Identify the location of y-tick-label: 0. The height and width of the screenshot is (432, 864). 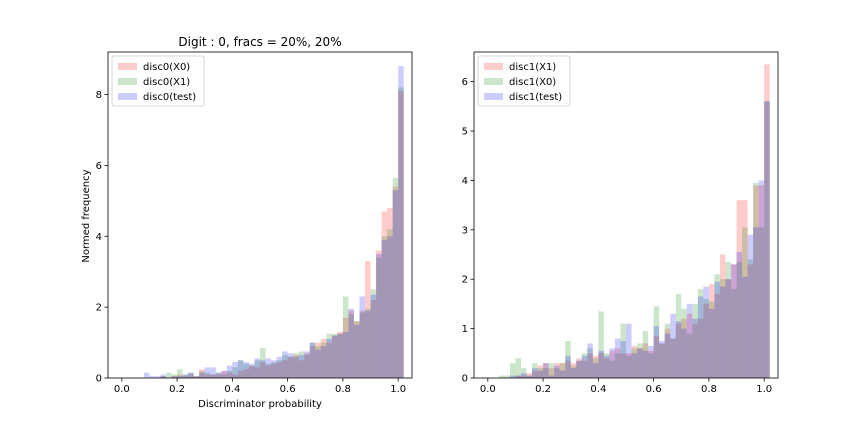
(99, 379).